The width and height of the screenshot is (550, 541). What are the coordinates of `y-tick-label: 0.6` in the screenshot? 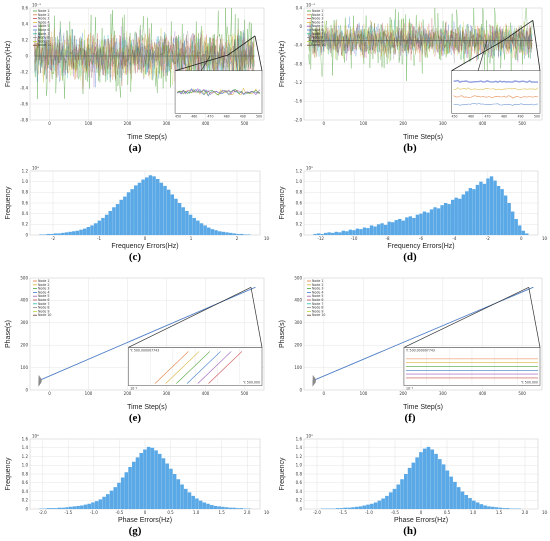 It's located at (25, 7).